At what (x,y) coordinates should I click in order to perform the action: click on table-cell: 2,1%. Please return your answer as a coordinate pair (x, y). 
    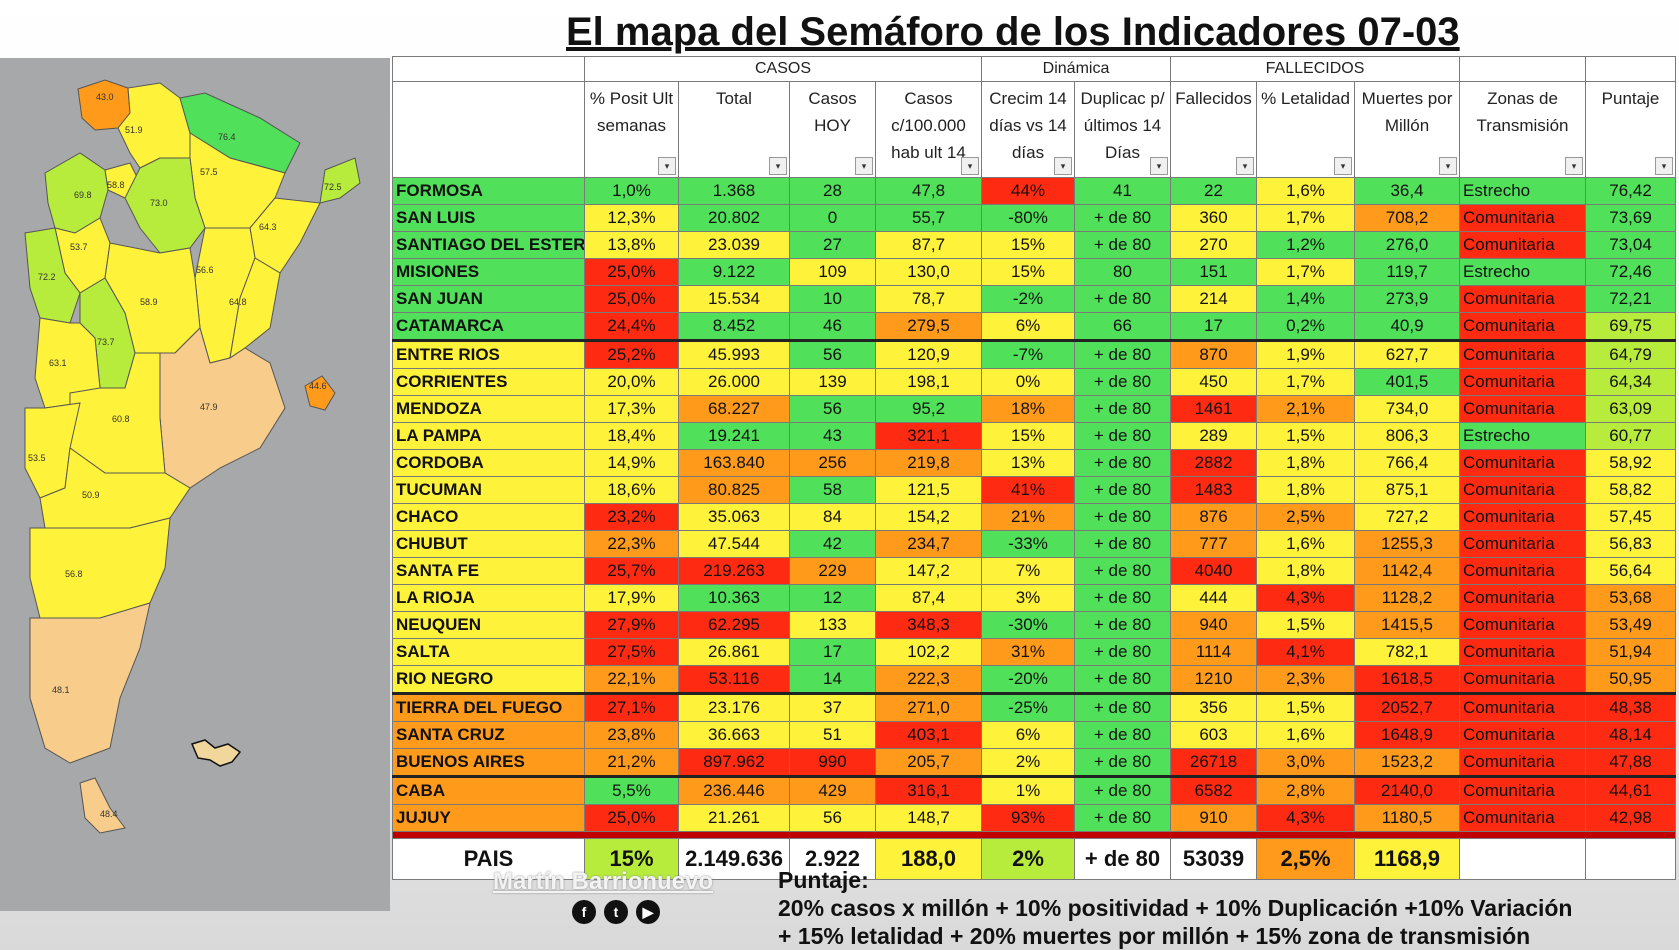
    Looking at the image, I should click on (1306, 409).